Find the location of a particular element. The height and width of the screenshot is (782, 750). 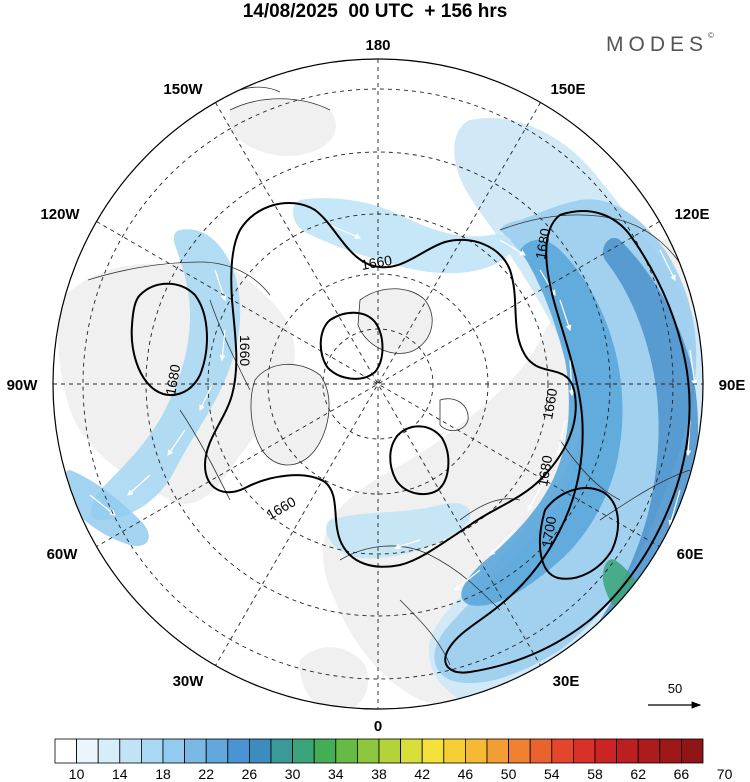

lon-label-90e: 90E is located at coordinates (732, 385).